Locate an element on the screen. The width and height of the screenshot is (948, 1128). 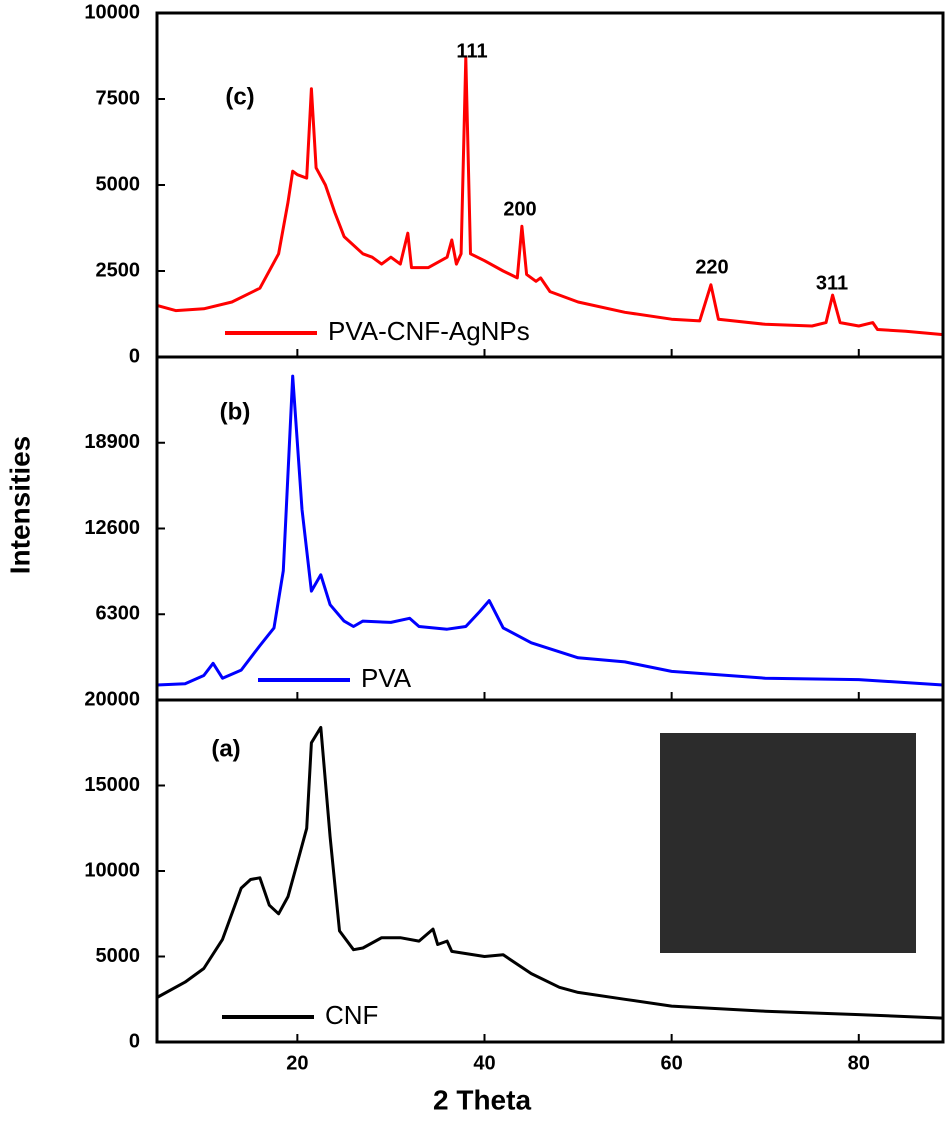
y-tick-label: 2500 is located at coordinates (118, 270).